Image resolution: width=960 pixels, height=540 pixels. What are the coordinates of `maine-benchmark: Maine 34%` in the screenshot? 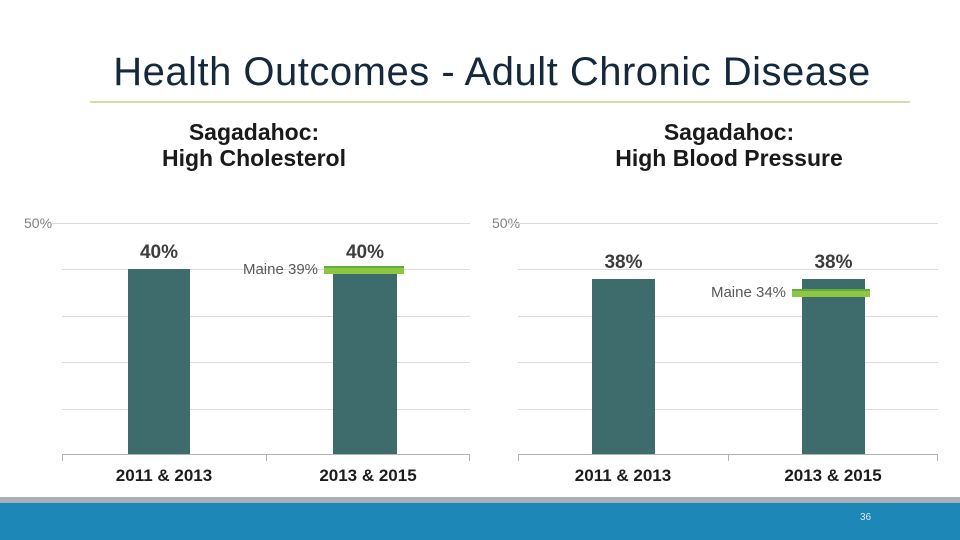 It's located at (790, 292).